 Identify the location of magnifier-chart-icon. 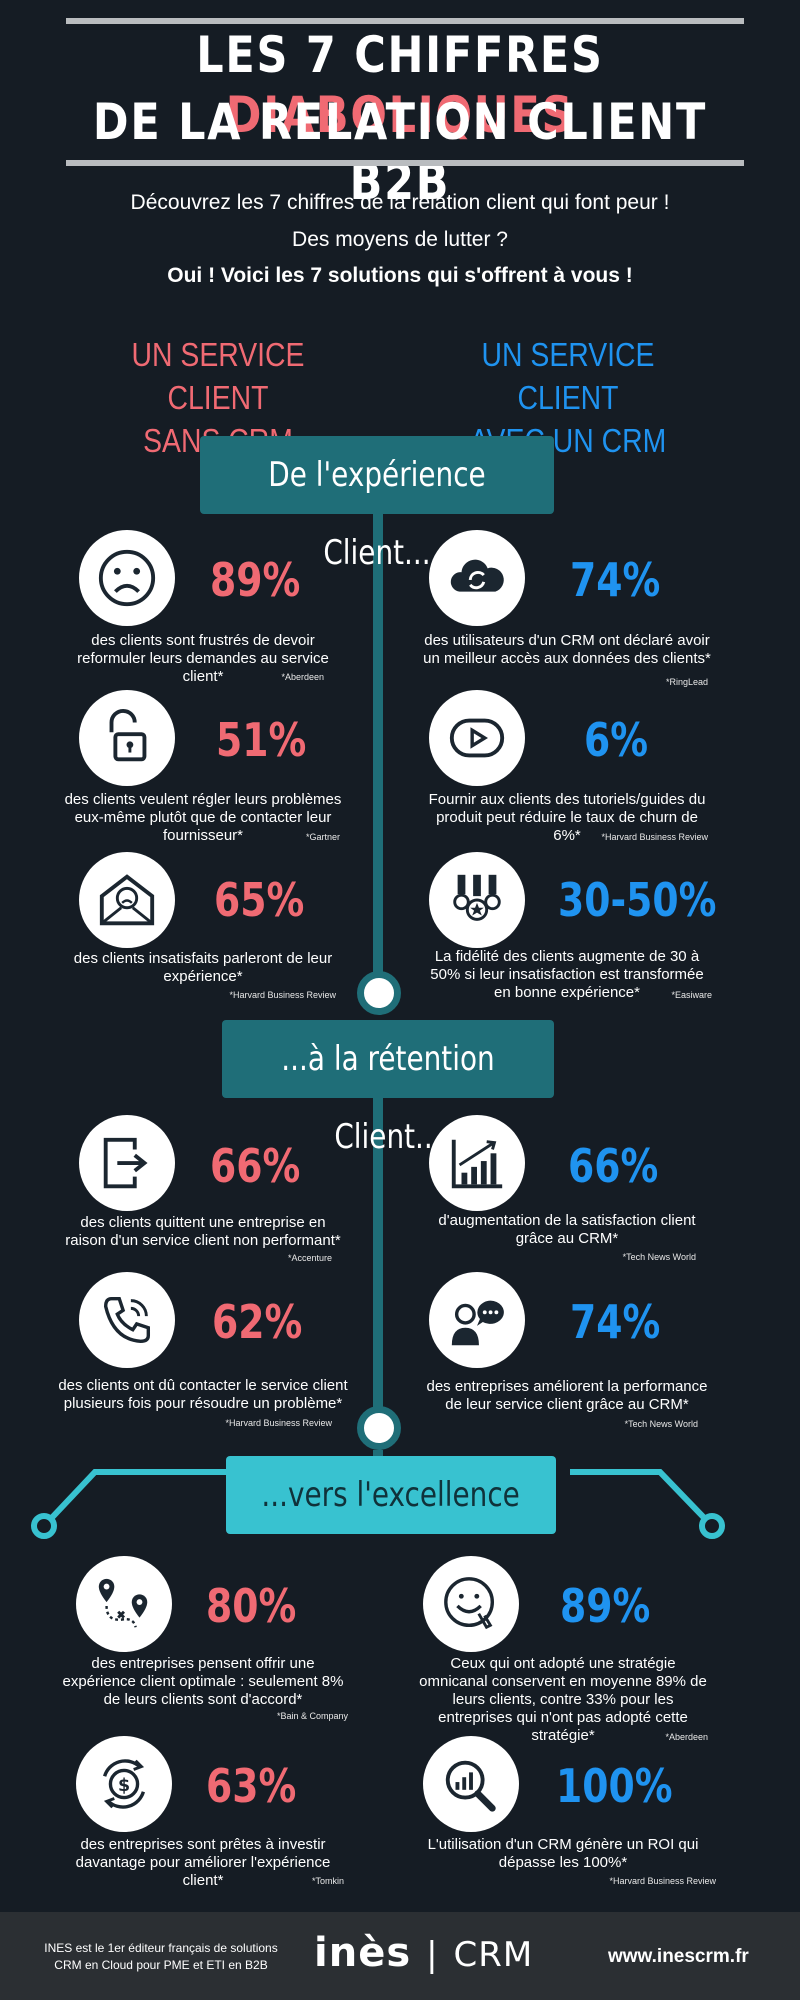
(471, 1784).